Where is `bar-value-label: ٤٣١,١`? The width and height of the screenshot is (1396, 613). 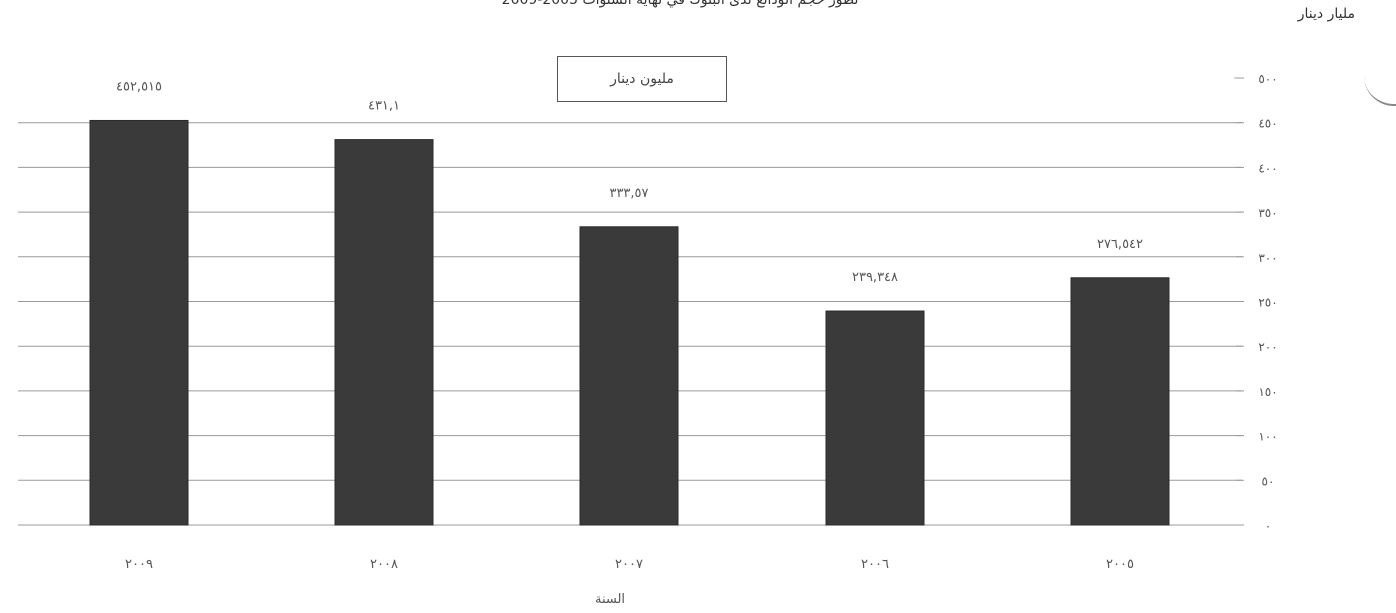
bar-value-label: ٤٣١,١ is located at coordinates (384, 106).